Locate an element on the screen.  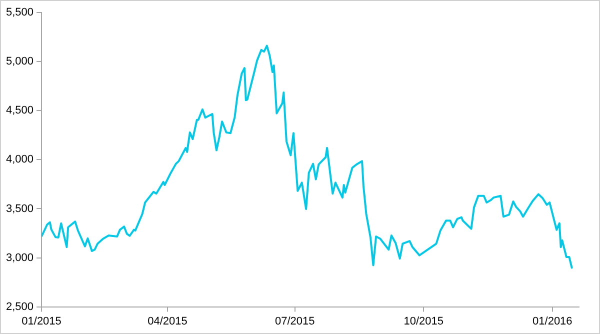
y-tick-label: 4,500 is located at coordinates (20, 110).